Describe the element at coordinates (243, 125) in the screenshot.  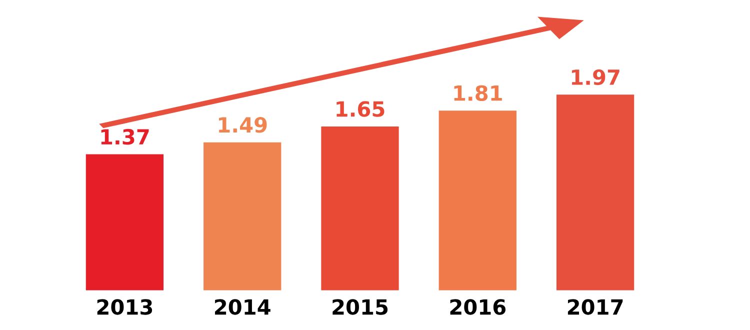
I see `data-label: 1.49` at that location.